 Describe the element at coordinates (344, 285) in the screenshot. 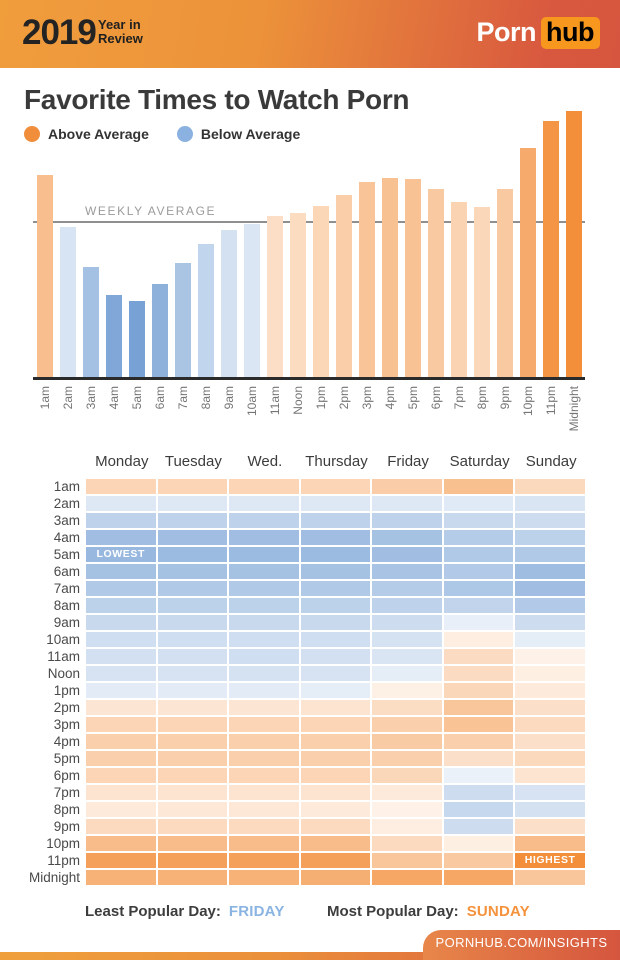

I see `bar-2pm` at that location.